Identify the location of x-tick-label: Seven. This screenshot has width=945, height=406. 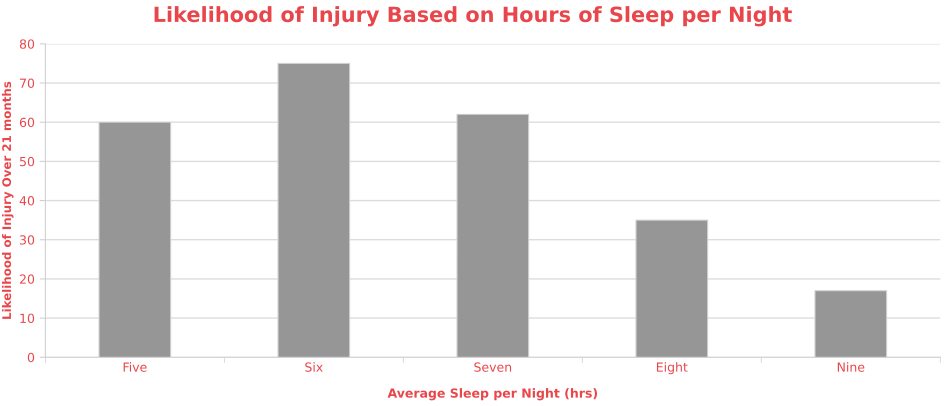
(493, 367).